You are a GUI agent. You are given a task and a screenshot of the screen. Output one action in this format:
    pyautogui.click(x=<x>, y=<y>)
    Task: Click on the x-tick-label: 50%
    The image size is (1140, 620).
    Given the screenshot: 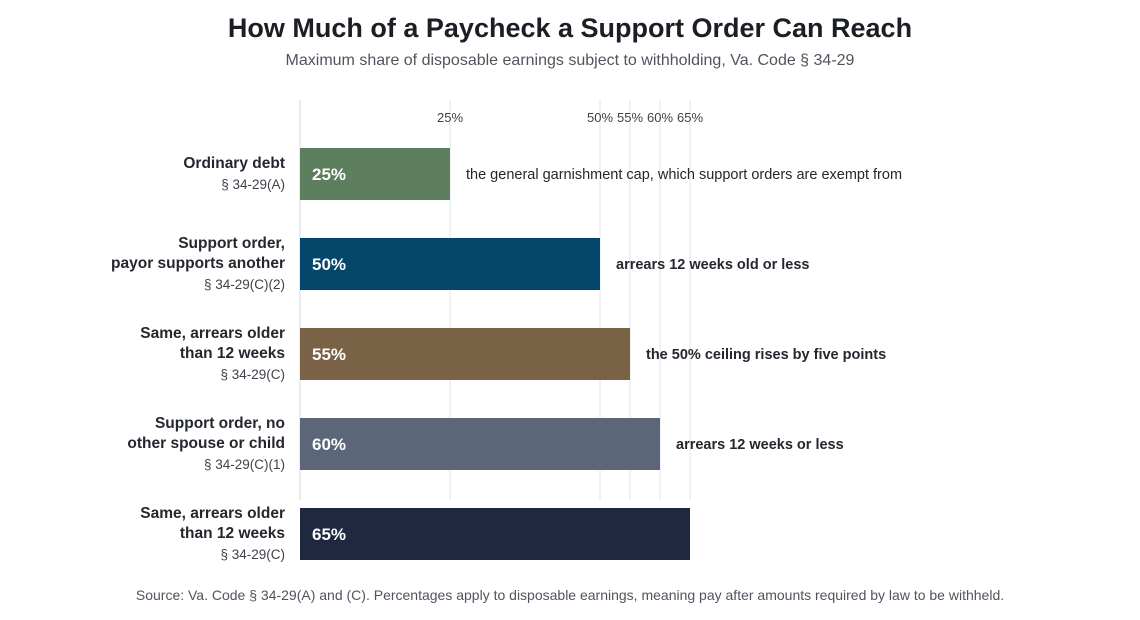 What is the action you would take?
    pyautogui.click(x=600, y=117)
    